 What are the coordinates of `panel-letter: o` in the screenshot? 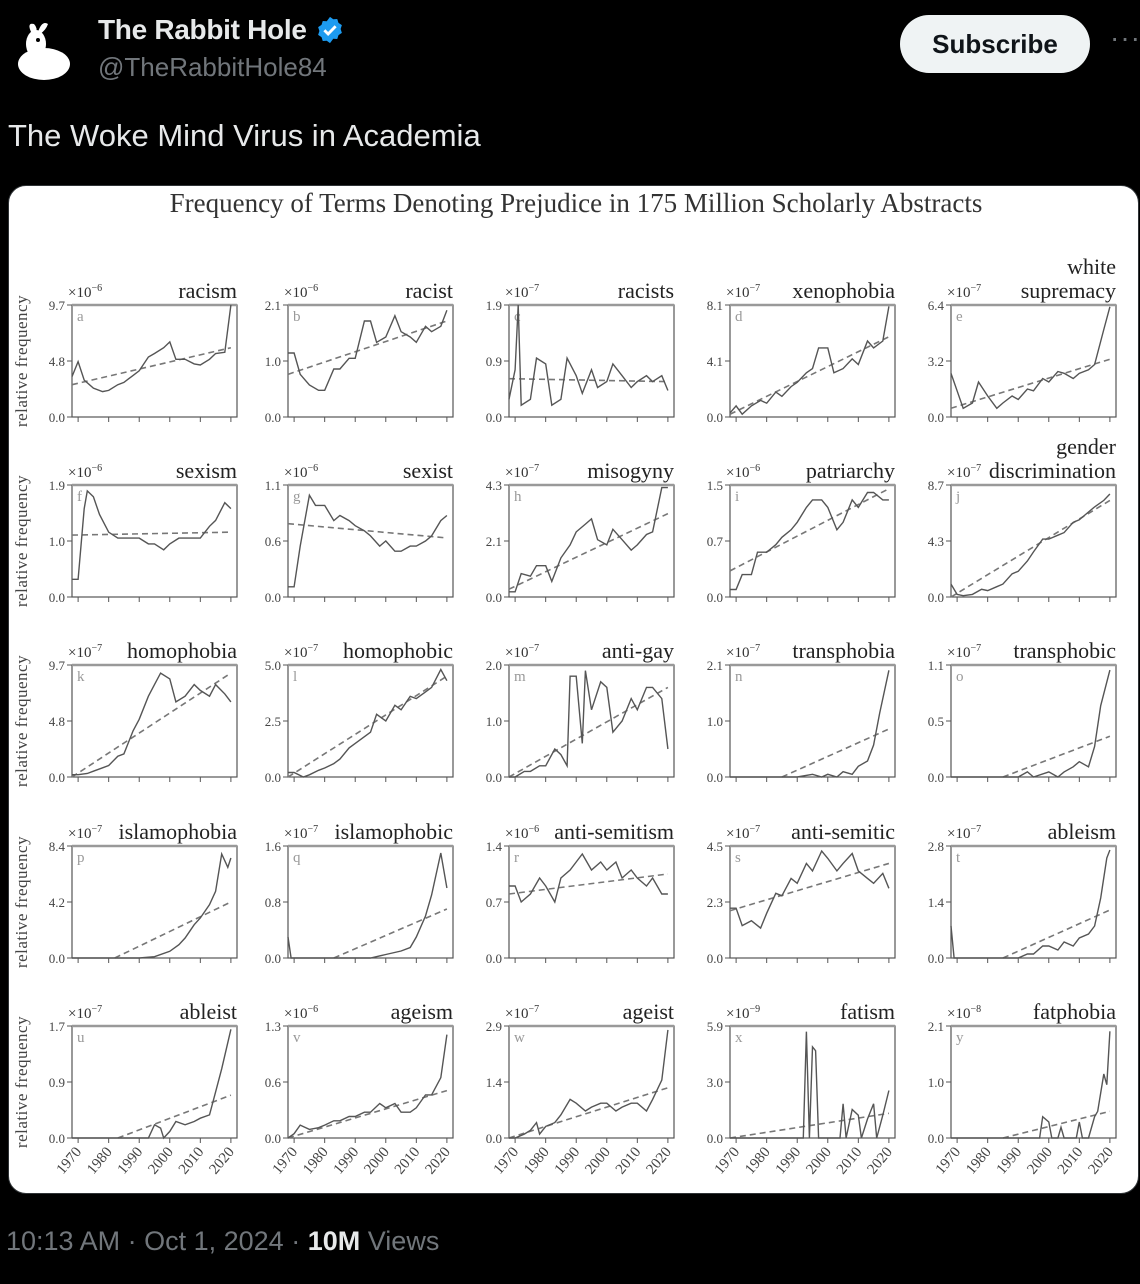 It's located at (960, 677).